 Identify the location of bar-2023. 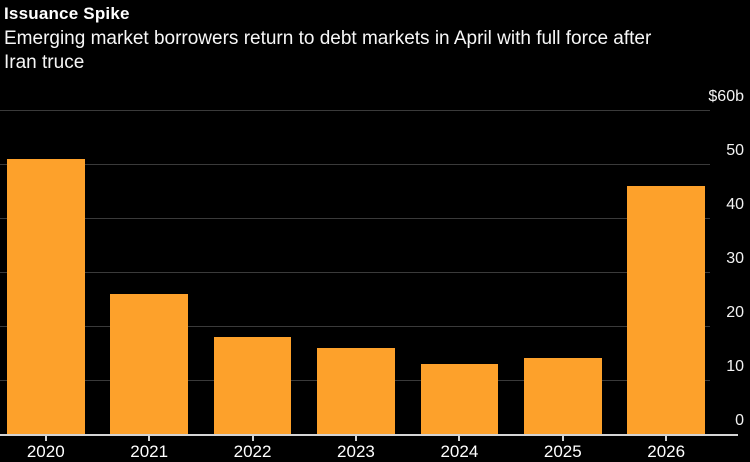
(356, 391).